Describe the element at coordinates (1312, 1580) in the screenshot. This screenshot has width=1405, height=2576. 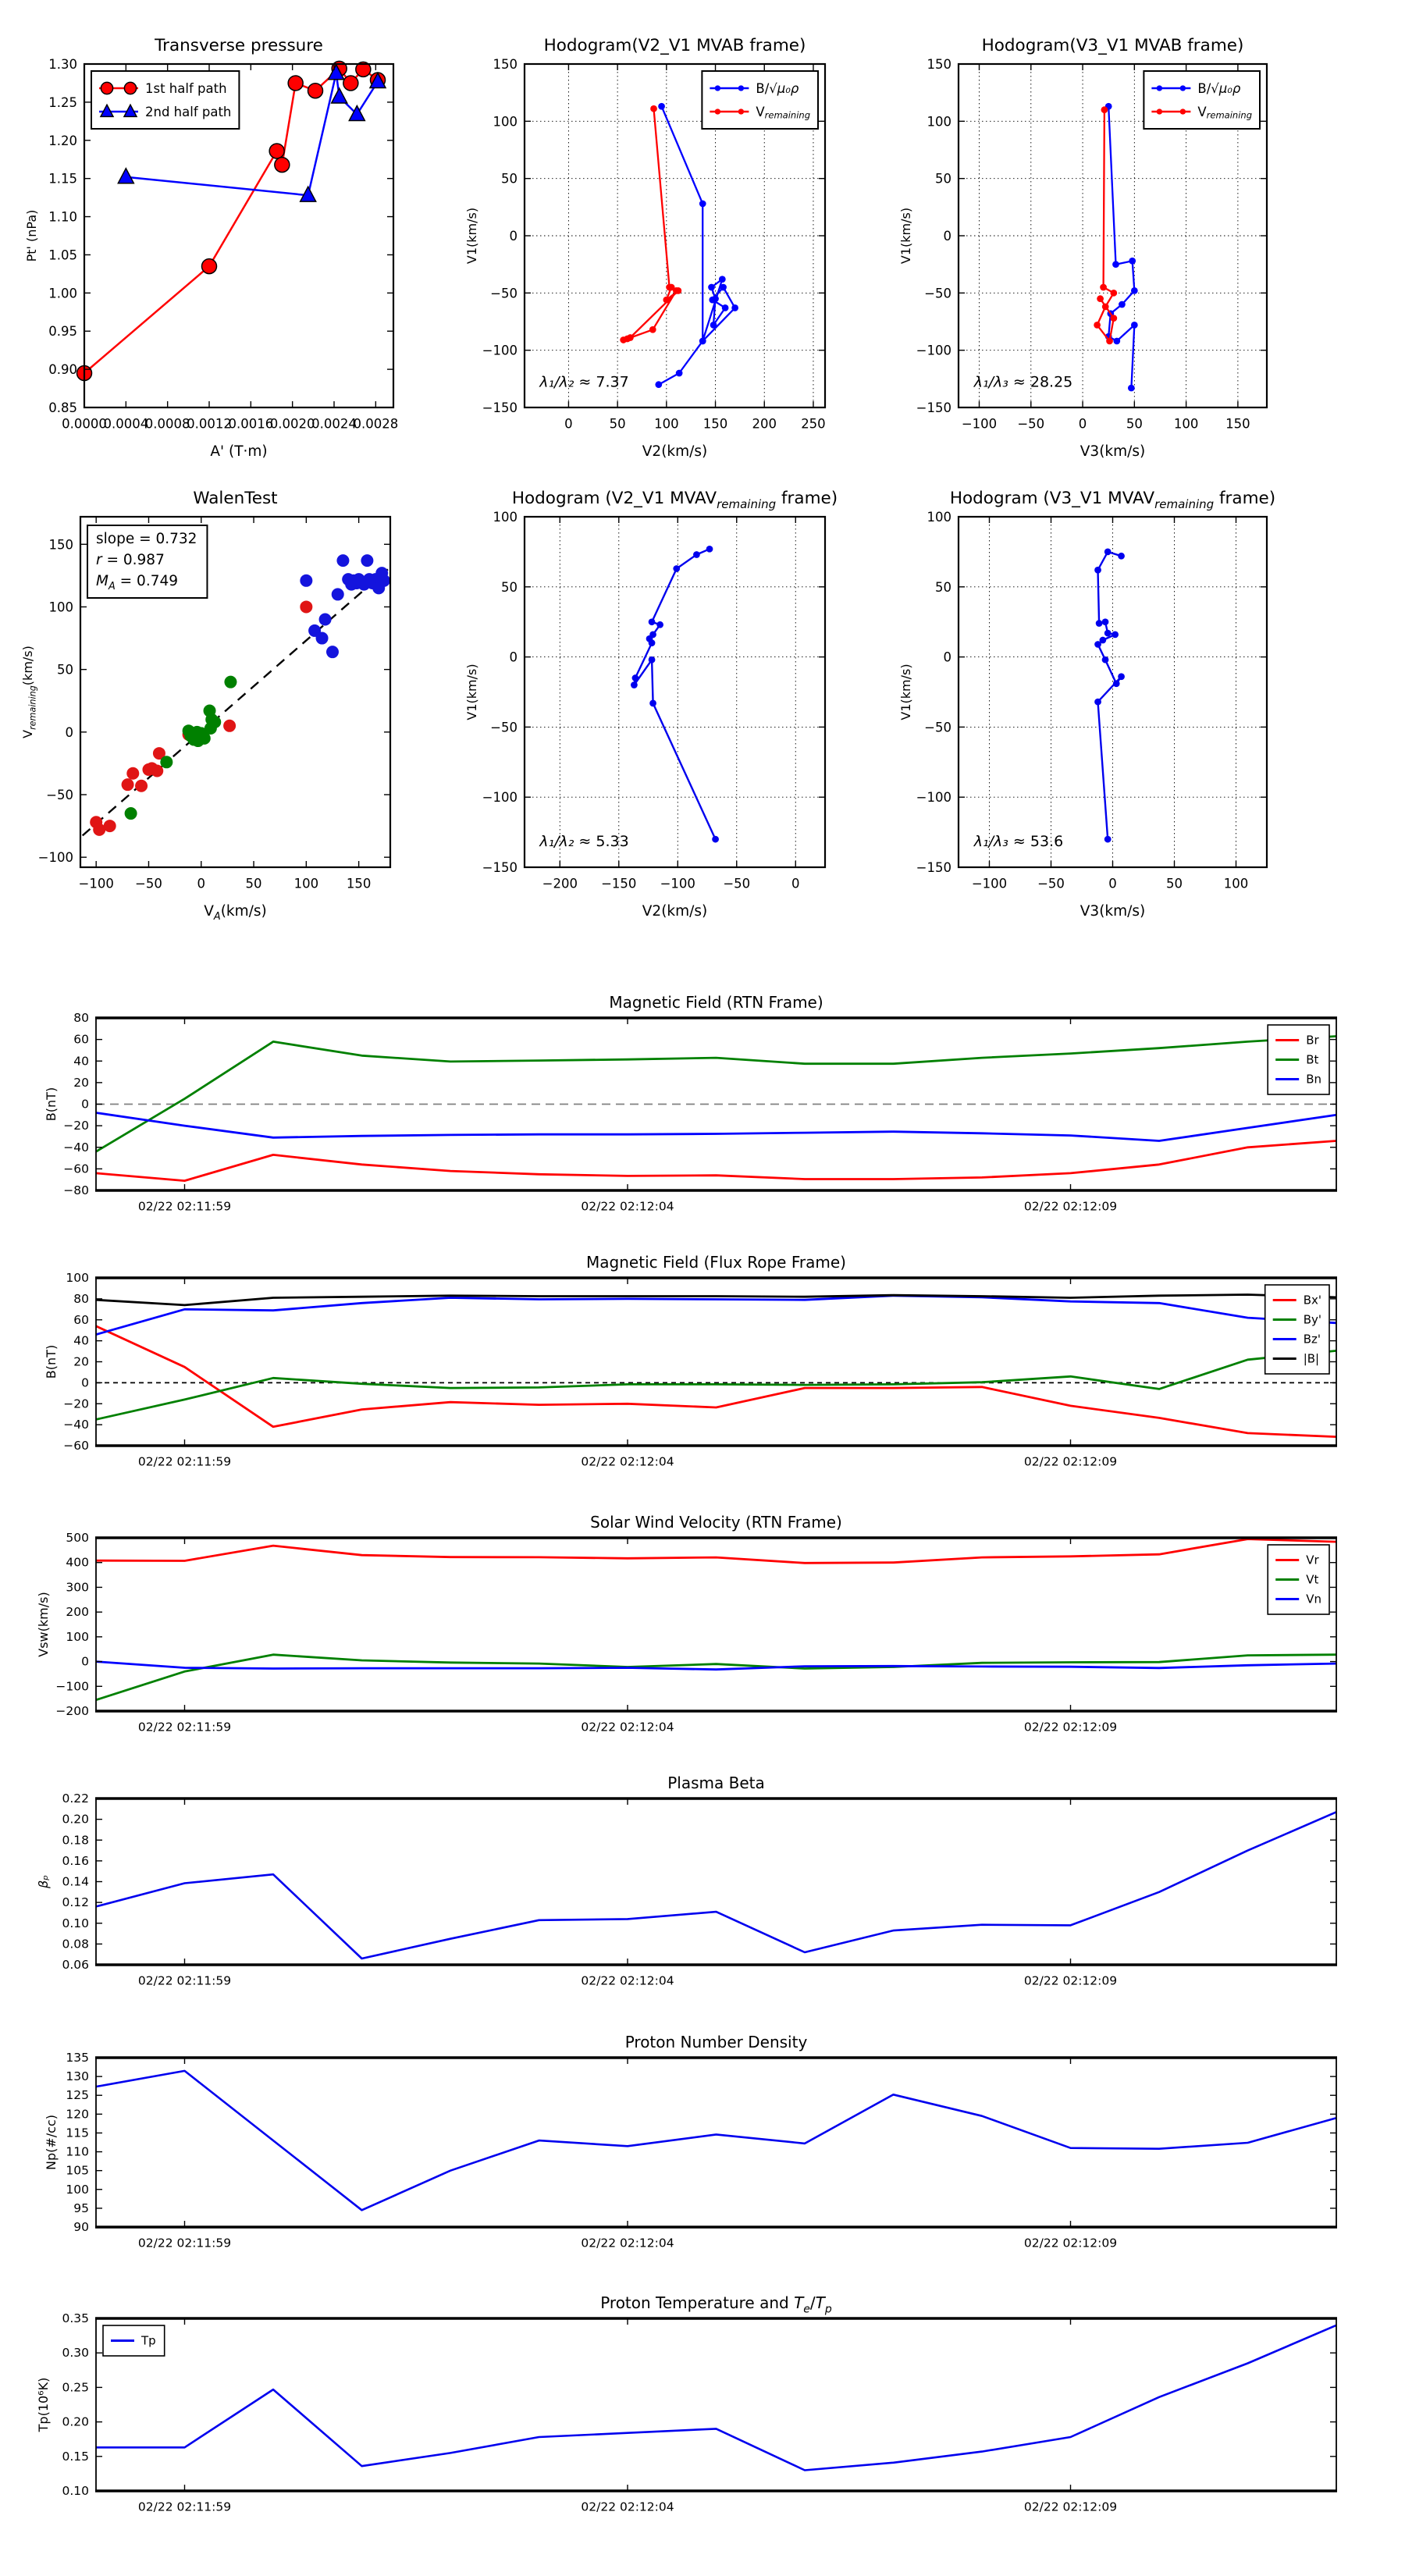
I see `legend-label: Vt` at that location.